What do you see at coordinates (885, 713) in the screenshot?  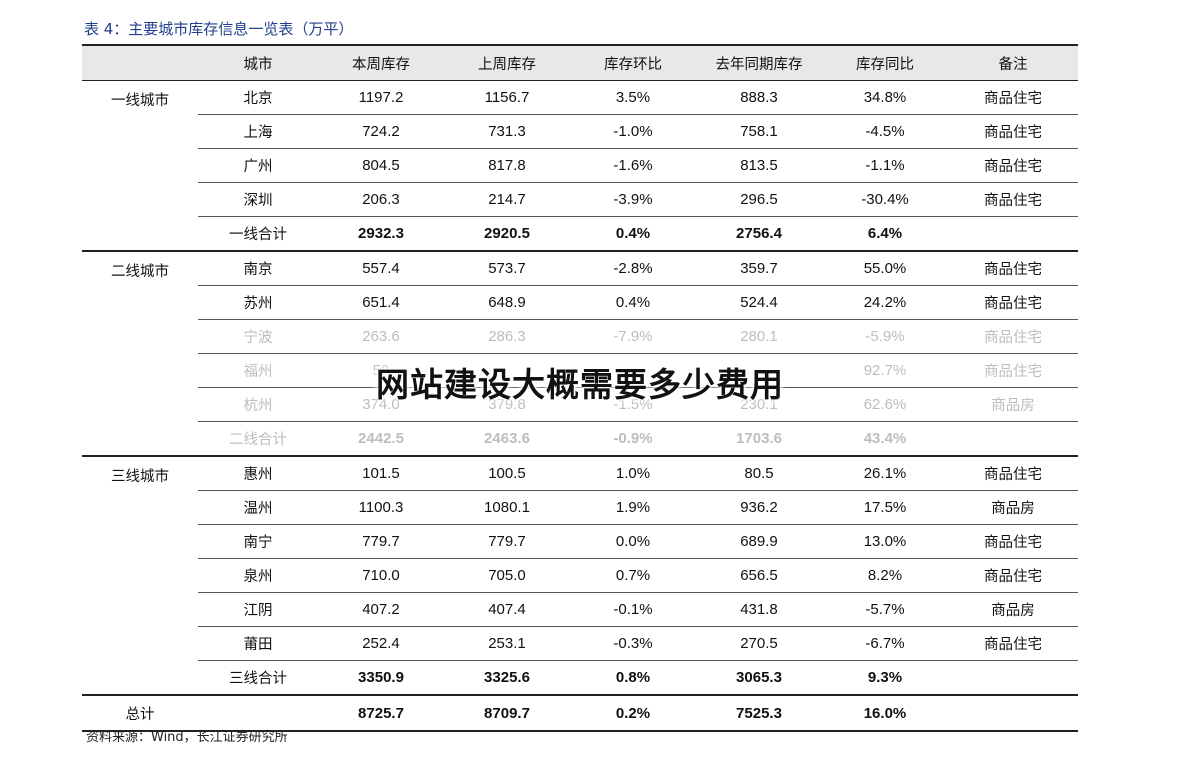 I see `total-value: 16.0%` at bounding box center [885, 713].